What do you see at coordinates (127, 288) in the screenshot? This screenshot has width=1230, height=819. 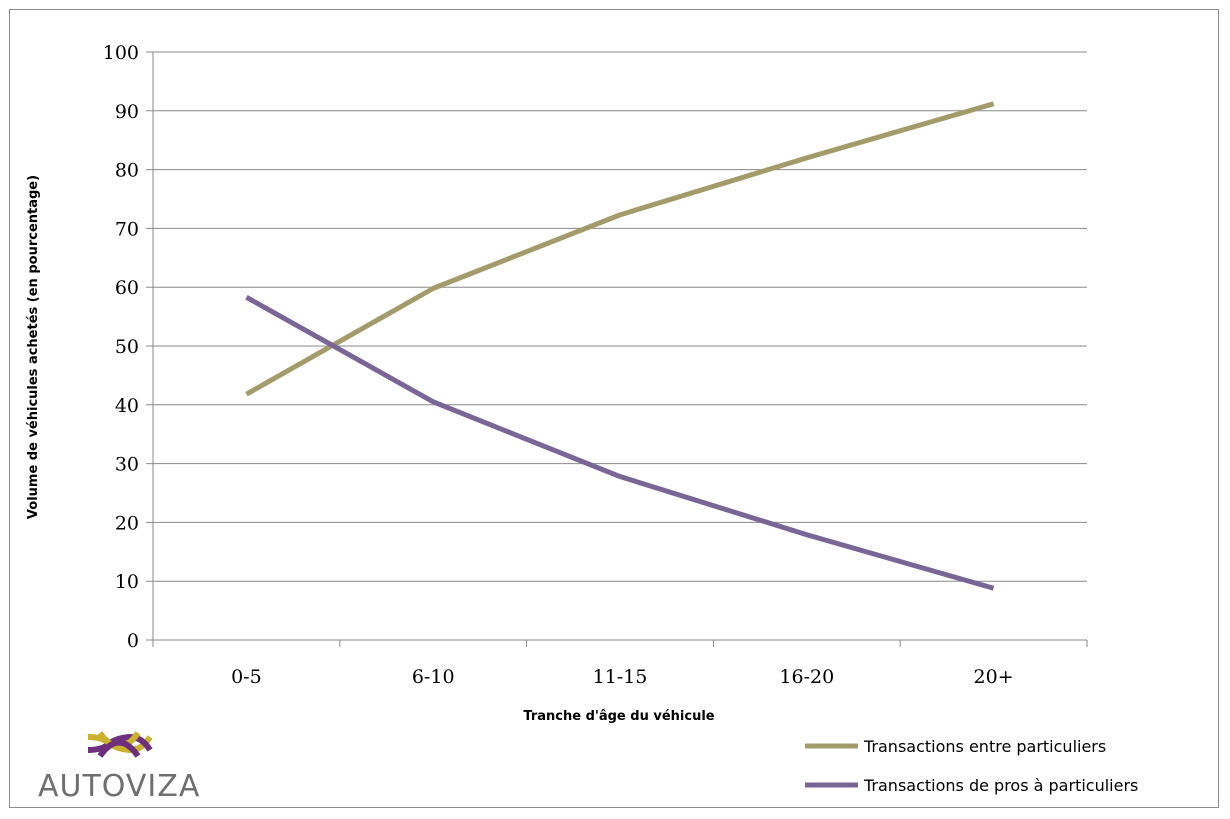 I see `y-tick-label: 60` at bounding box center [127, 288].